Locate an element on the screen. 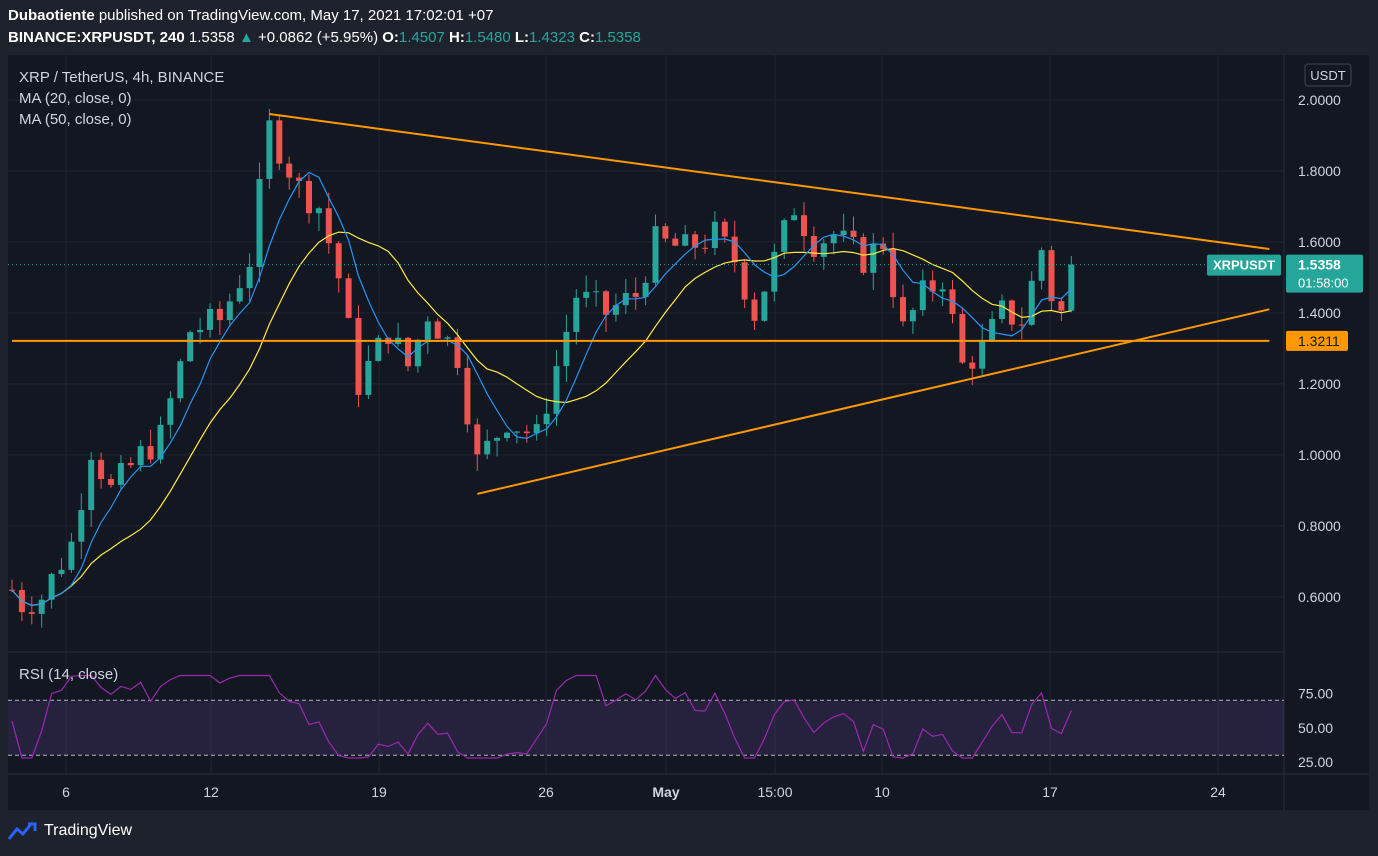 Image resolution: width=1378 pixels, height=856 pixels. rsi-line is located at coordinates (541, 716).